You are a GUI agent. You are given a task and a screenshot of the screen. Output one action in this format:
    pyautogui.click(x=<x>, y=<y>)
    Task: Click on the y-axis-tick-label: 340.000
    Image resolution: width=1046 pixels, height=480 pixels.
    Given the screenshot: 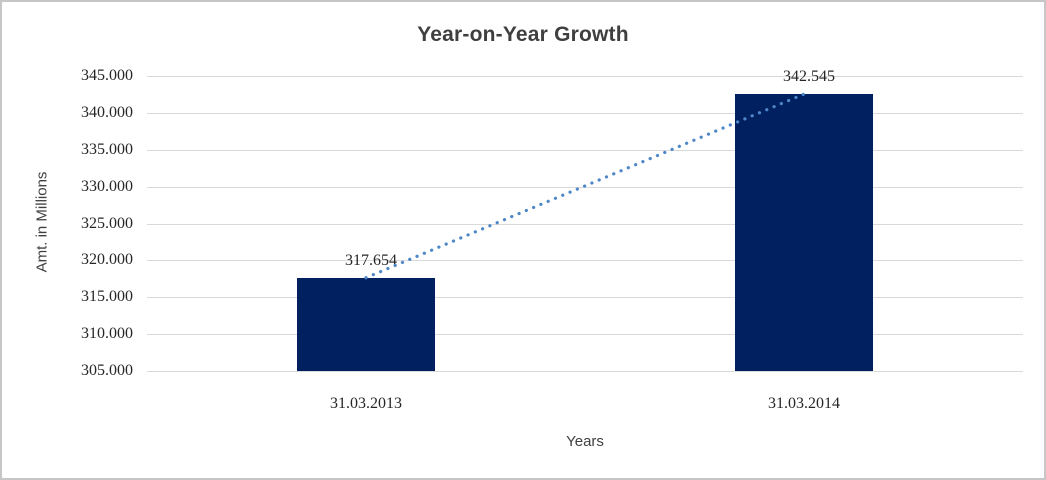 What is the action you would take?
    pyautogui.click(x=107, y=112)
    